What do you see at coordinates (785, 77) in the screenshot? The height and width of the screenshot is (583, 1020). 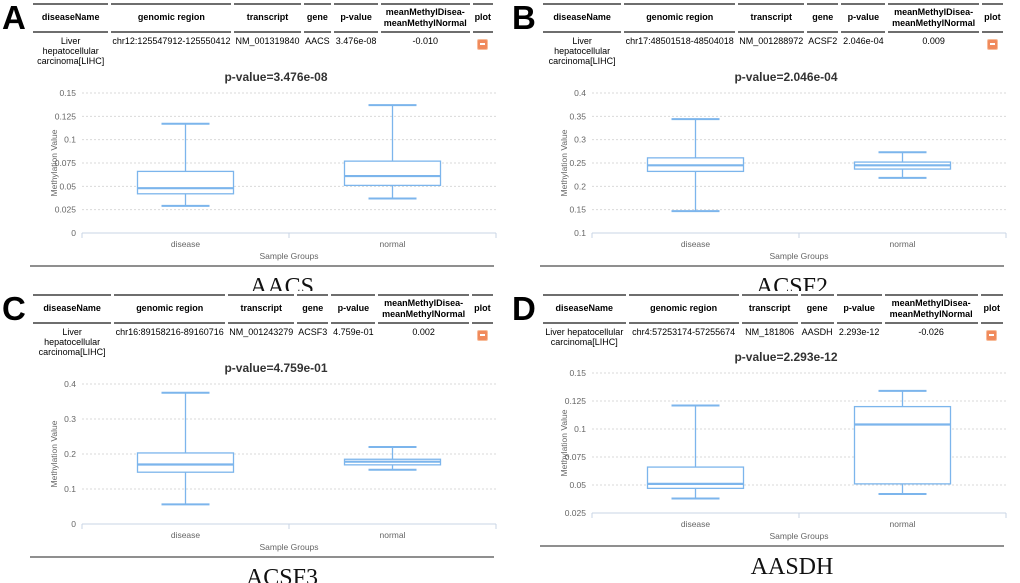 I see `chart-title: p-value=2.046e-04` at bounding box center [785, 77].